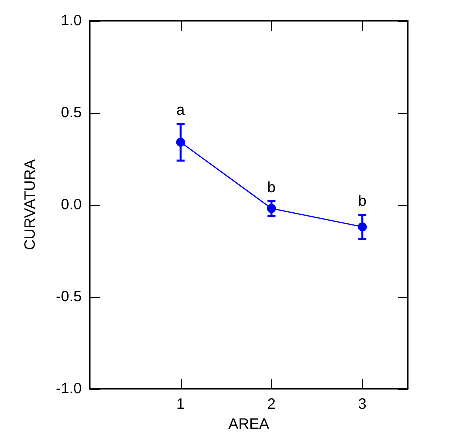 The height and width of the screenshot is (441, 453). What do you see at coordinates (249, 424) in the screenshot?
I see `x-axis-title: AREA` at bounding box center [249, 424].